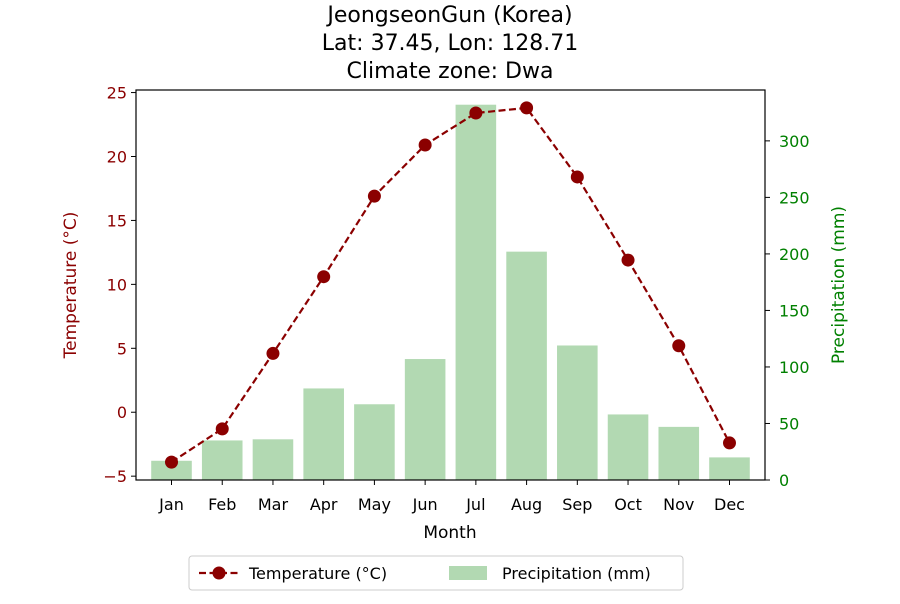  Describe the element at coordinates (117, 93) in the screenshot. I see `left-tick-label: 25` at that location.